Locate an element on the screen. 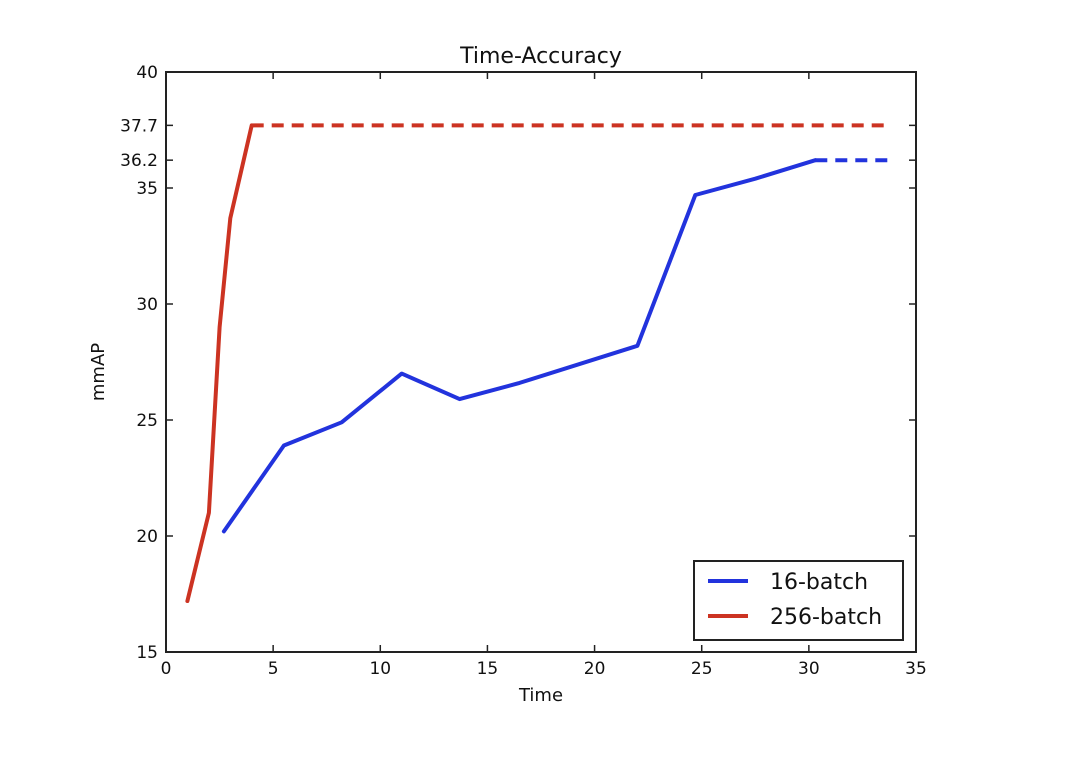 Image resolution: width=1080 pixels, height=766 pixels. legend-label-256-batch: 256-batch is located at coordinates (826, 617).